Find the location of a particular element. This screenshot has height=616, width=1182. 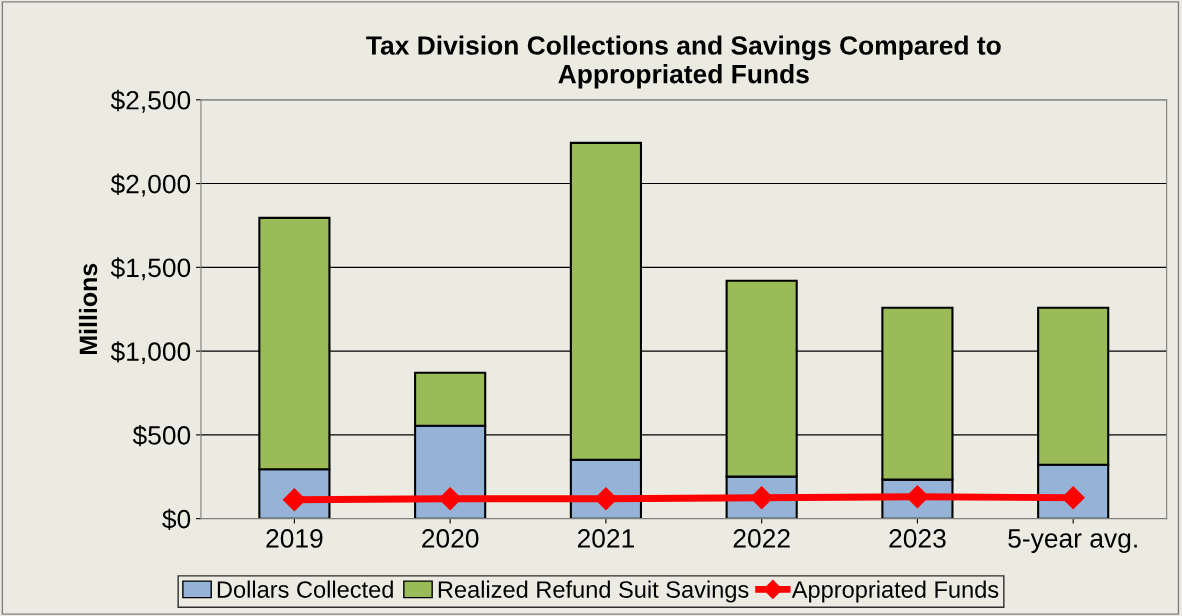

x-tick-label: 2021 is located at coordinates (605, 538).